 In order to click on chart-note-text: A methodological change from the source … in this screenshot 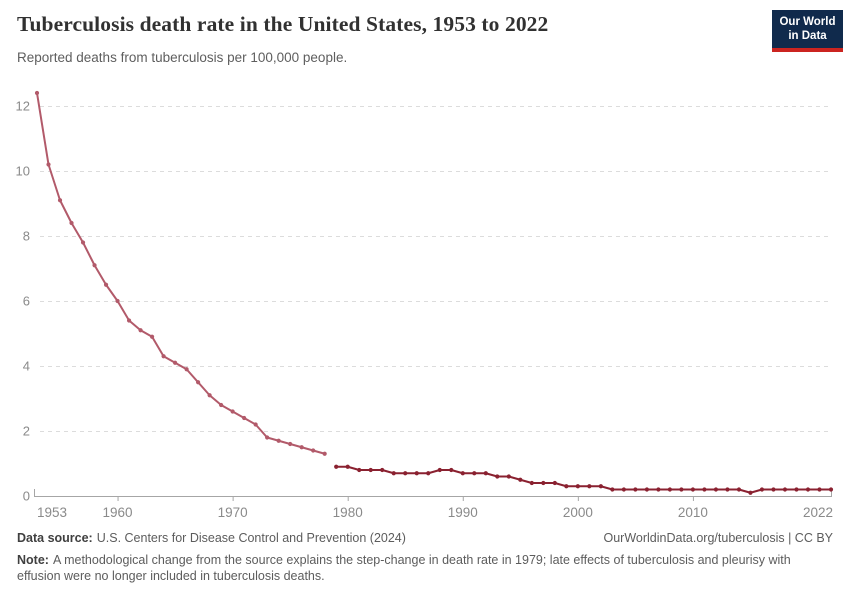, I will do `click(404, 568)`.